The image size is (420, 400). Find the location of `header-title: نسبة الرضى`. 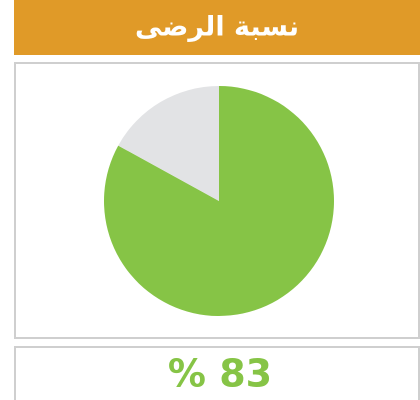

header-title: نسبة الرضى is located at coordinates (217, 27).